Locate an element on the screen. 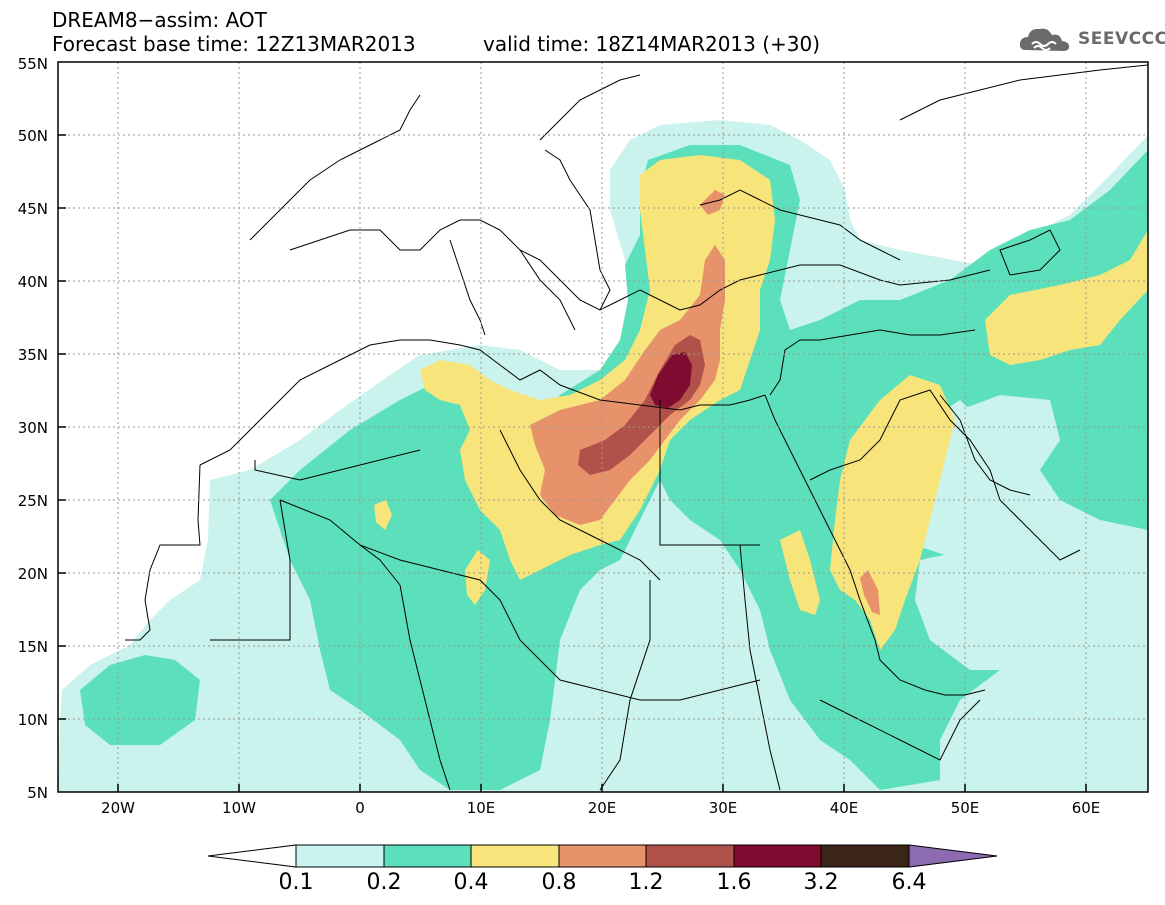  lat-label-25n: 25N is located at coordinates (32, 501).